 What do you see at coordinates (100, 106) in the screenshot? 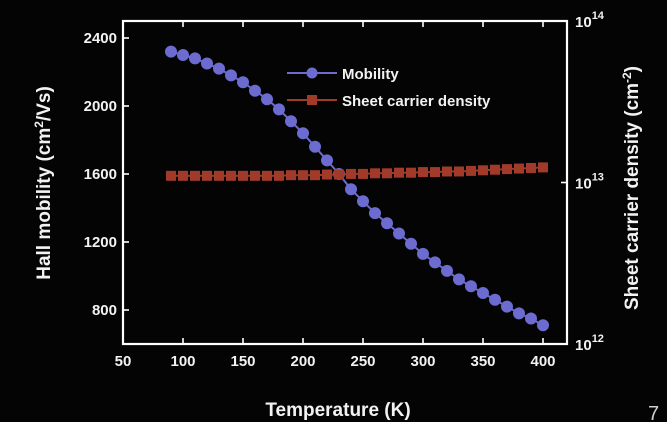
I see `y-tick-label: 2000` at bounding box center [100, 106].